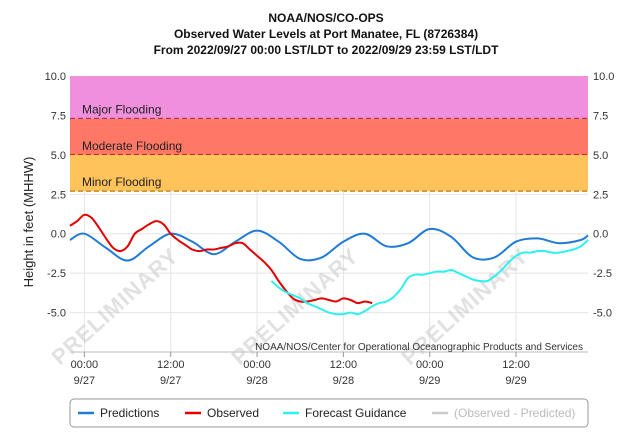 Image resolution: width=631 pixels, height=441 pixels. What do you see at coordinates (600, 156) in the screenshot?
I see `y-tick-right-2: 5.0` at bounding box center [600, 156].